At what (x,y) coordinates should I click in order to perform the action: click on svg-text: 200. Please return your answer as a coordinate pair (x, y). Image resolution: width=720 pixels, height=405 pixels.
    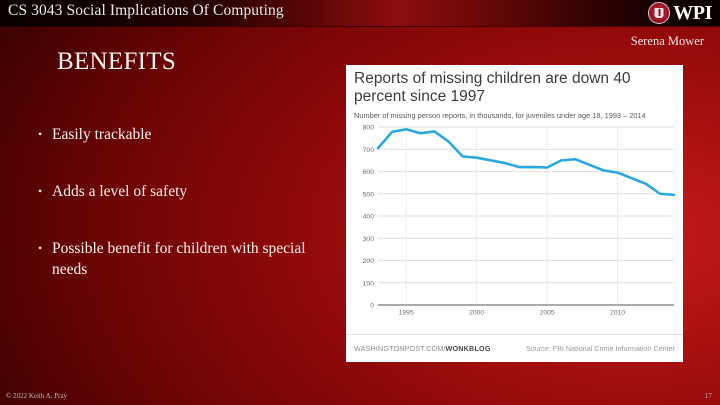
    Looking at the image, I should click on (369, 261).